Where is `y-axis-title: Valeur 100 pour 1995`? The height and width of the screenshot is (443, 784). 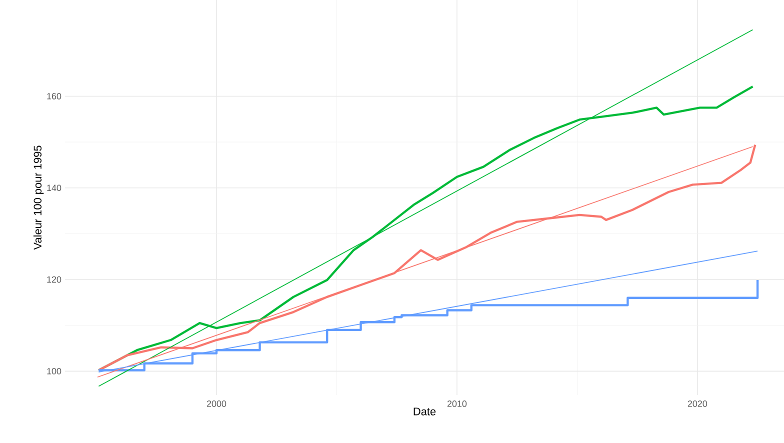
y-axis-title: Valeur 100 pour 1995 is located at coordinates (38, 198).